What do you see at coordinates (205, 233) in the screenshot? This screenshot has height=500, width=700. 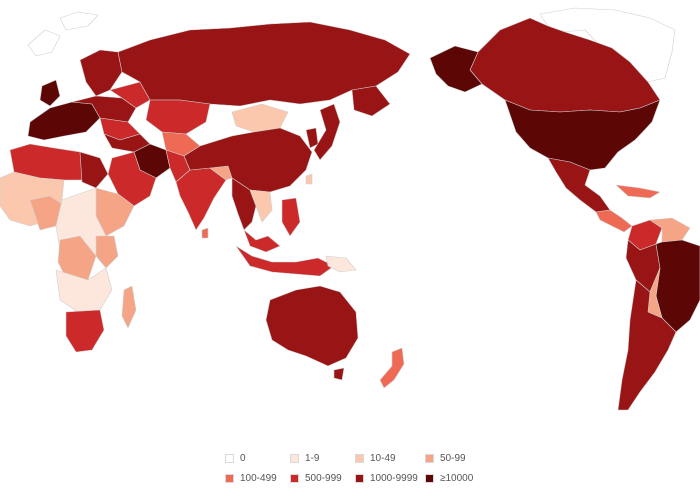 I see `region-sri-lanka` at bounding box center [205, 233].